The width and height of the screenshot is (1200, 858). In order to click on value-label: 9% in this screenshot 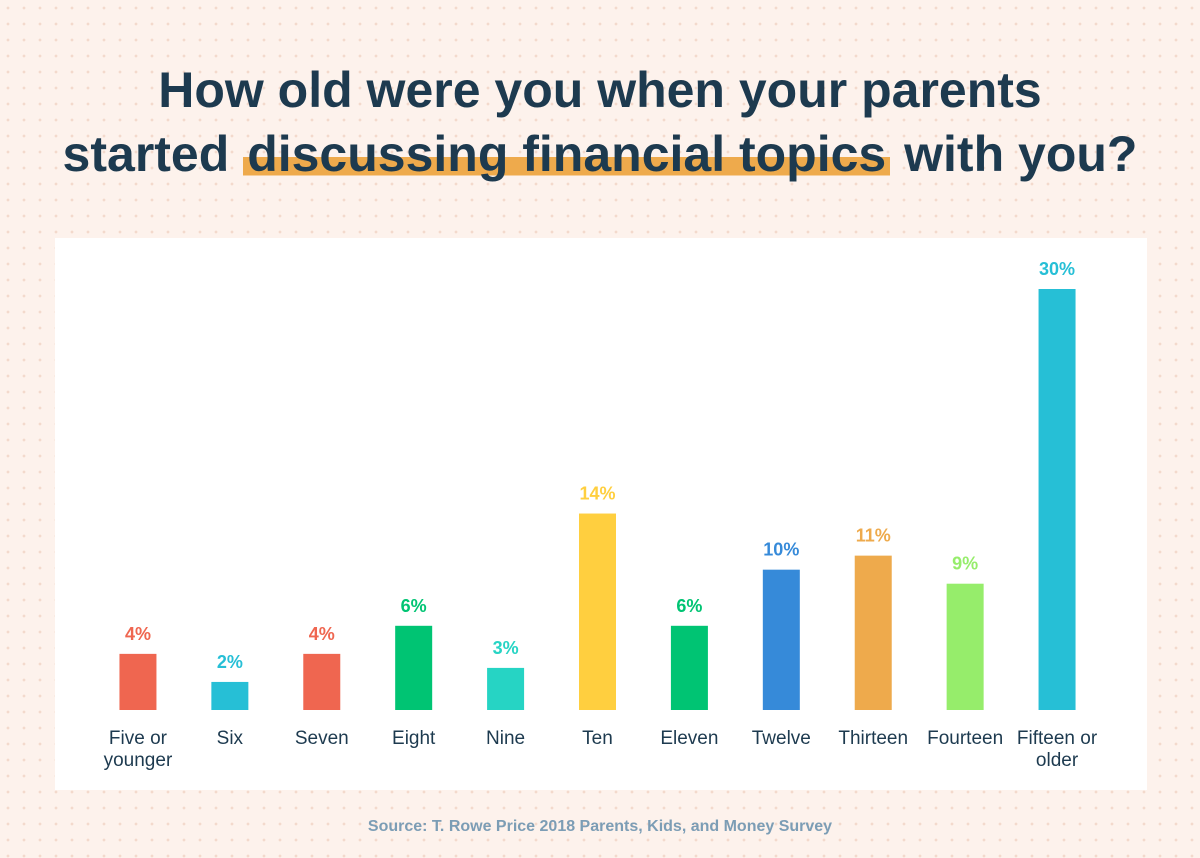, I will do `click(965, 564)`.